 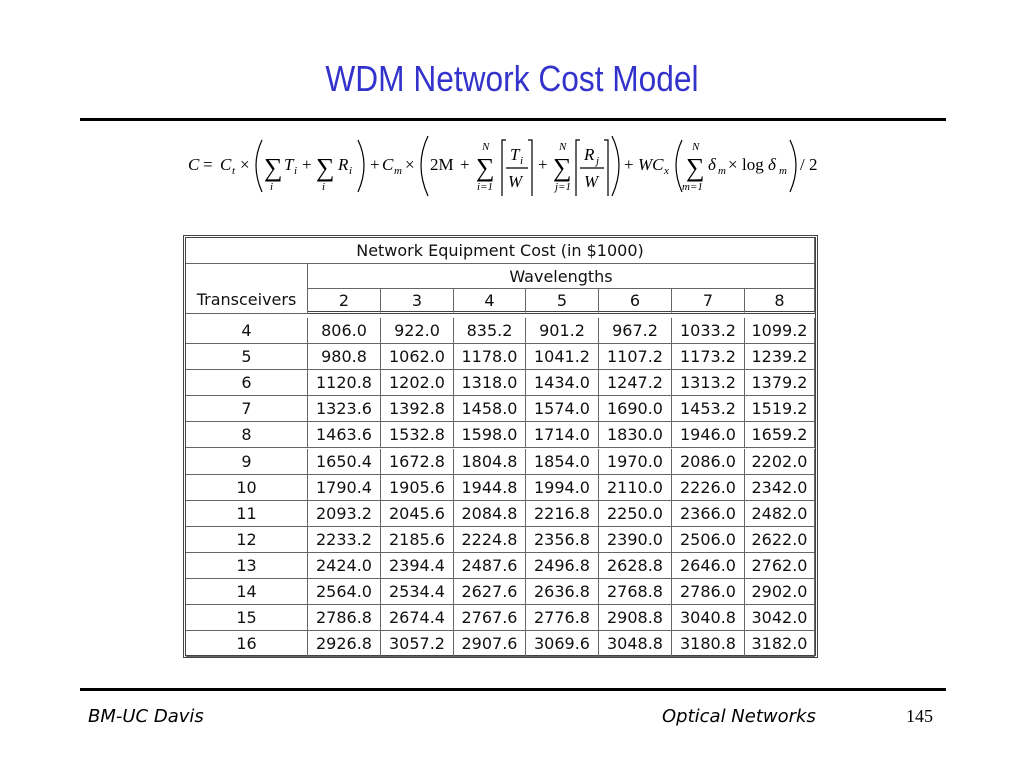 What do you see at coordinates (561, 276) in the screenshot?
I see `group-header: Wavelengths` at bounding box center [561, 276].